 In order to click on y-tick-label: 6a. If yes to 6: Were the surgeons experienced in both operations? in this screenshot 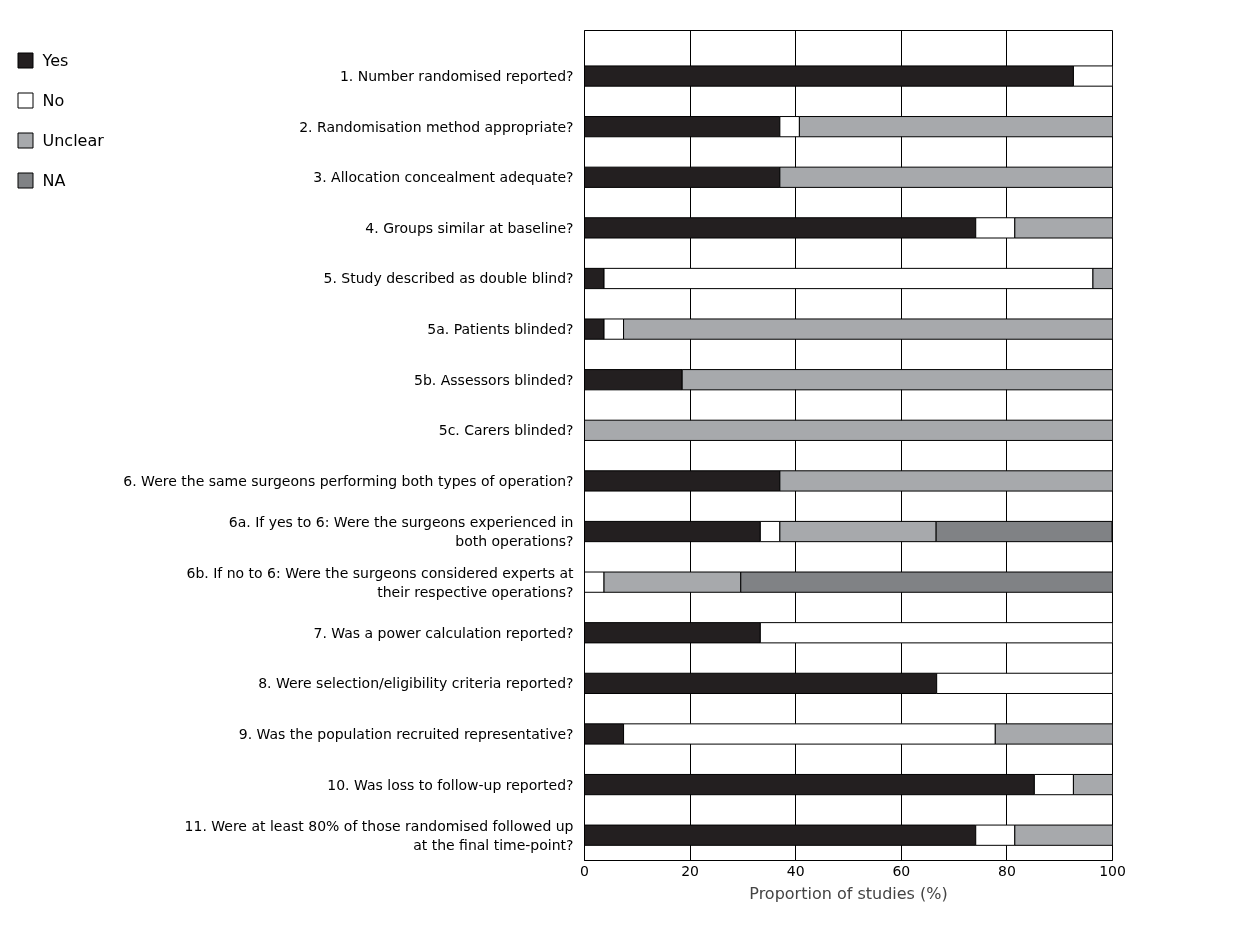, I will do `click(401, 531)`.